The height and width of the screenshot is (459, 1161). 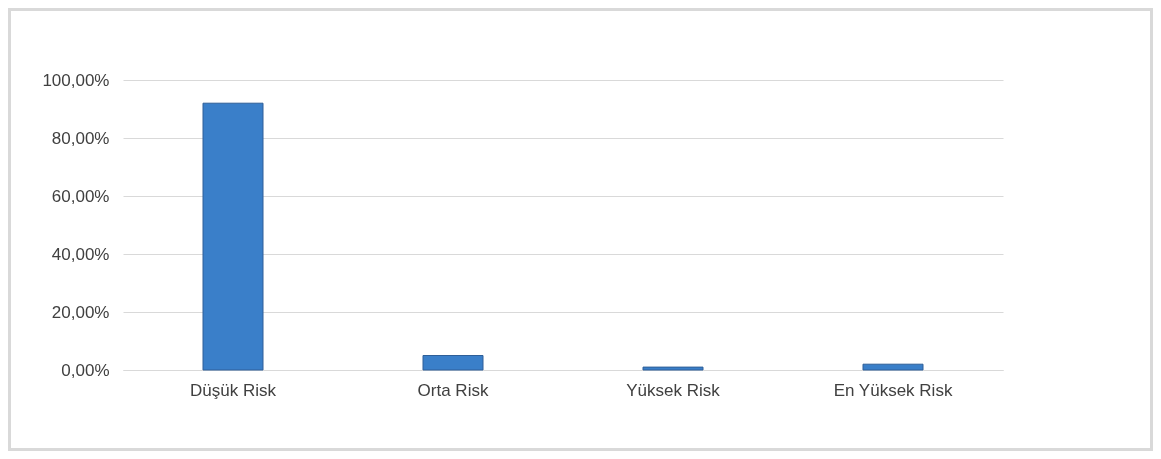 I want to click on y-tick-label: 0,00%, so click(x=85, y=370).